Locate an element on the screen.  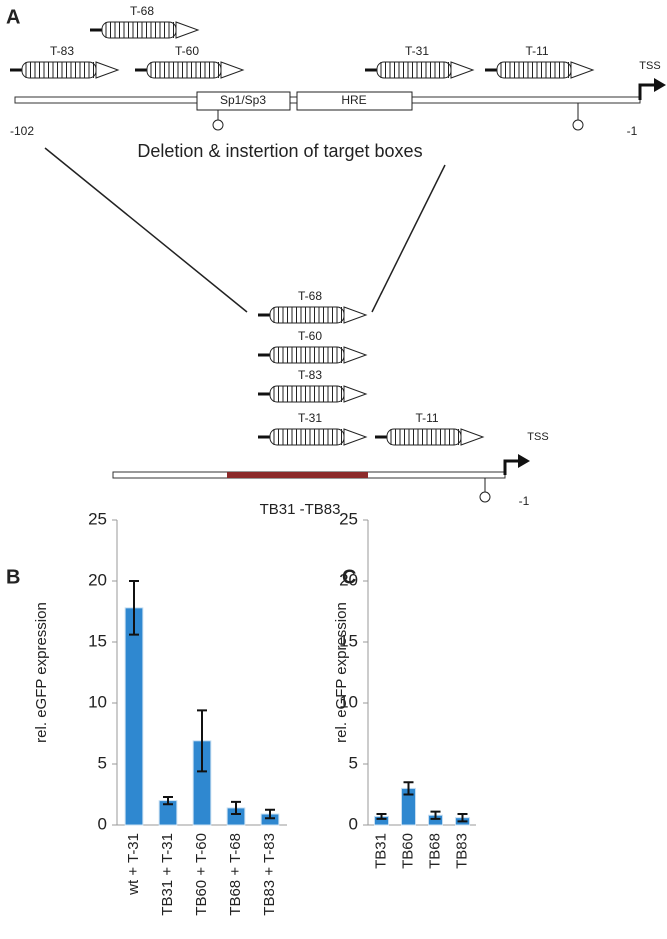
x-tick-label: TB60 is located at coordinates (407, 851).